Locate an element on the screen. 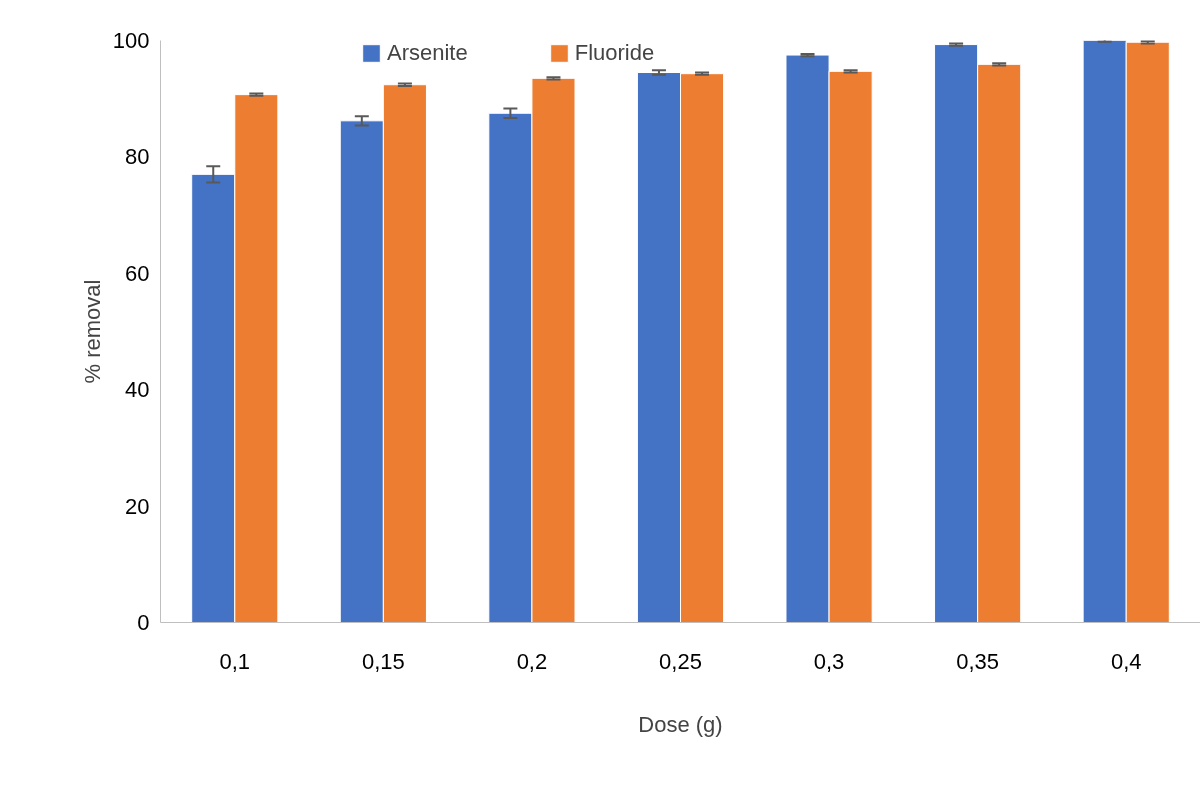  x-tick-label: 0,2 is located at coordinates (532, 661).